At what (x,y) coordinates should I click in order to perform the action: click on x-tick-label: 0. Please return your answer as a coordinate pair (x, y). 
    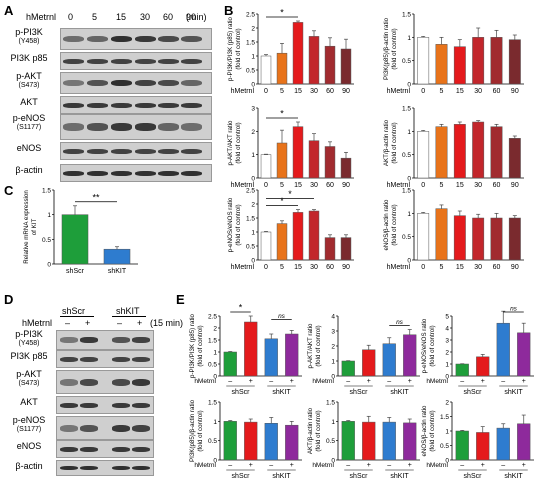
    Looking at the image, I should click on (423, 267).